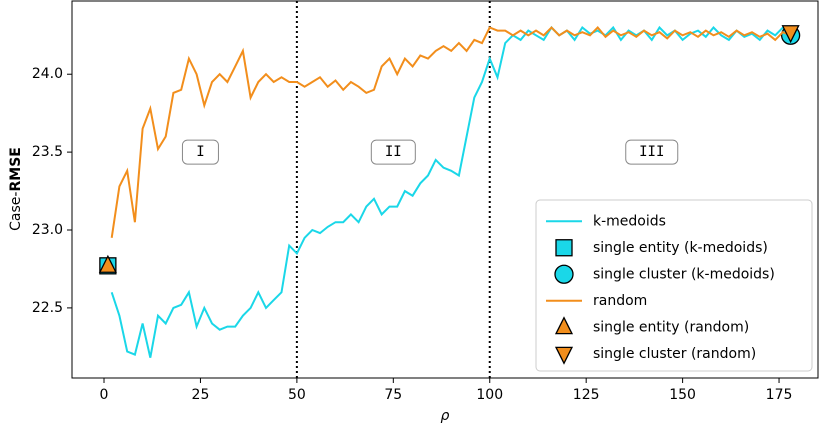 Image resolution: width=831 pixels, height=428 pixels. I want to click on legend-box, so click(674, 285).